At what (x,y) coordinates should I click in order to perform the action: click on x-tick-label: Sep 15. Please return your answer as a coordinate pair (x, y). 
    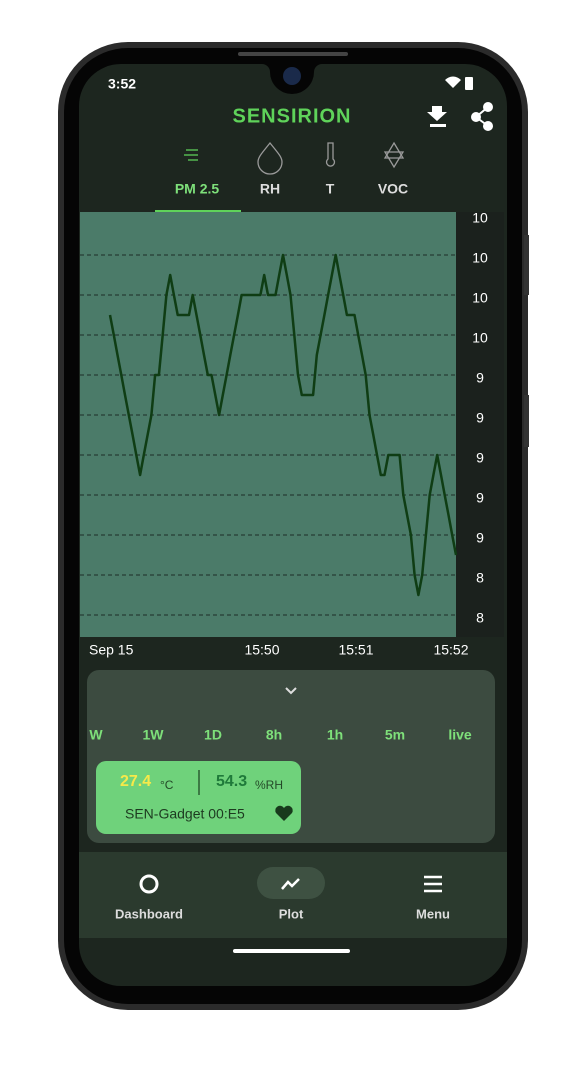
    Looking at the image, I should click on (111, 650).